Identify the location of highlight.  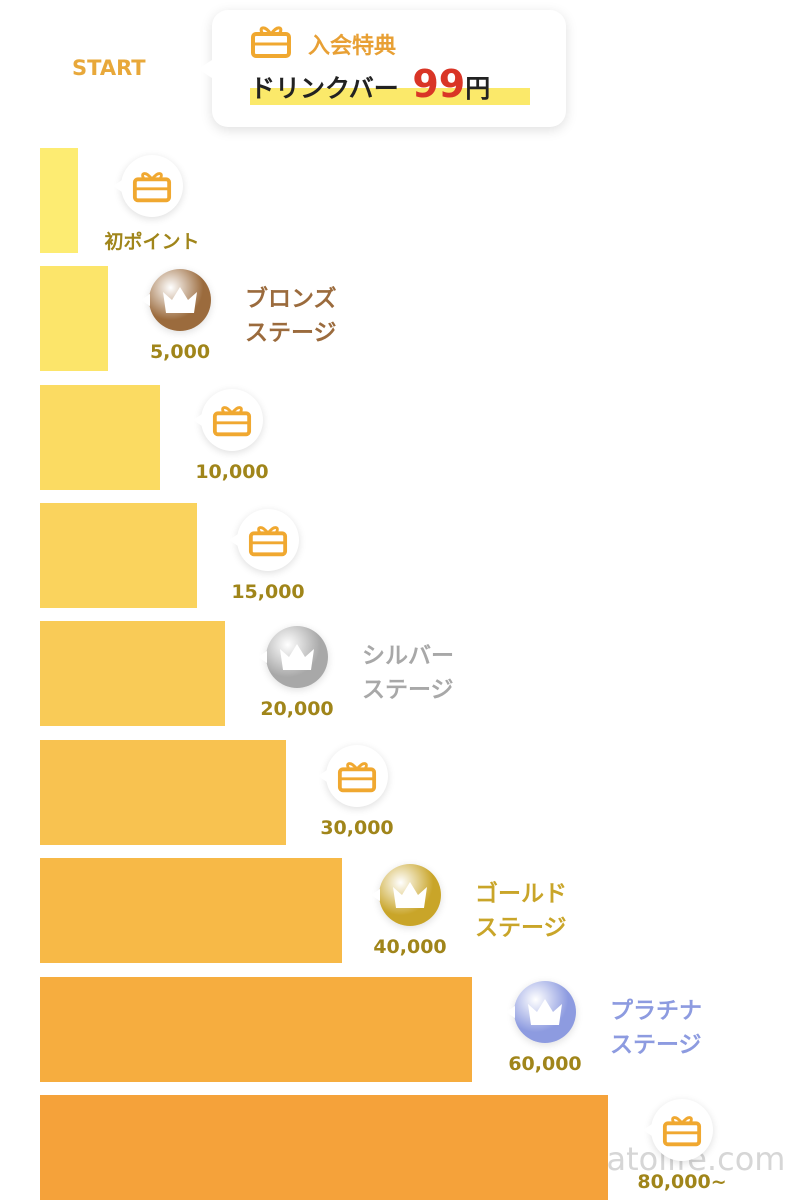
(390, 96).